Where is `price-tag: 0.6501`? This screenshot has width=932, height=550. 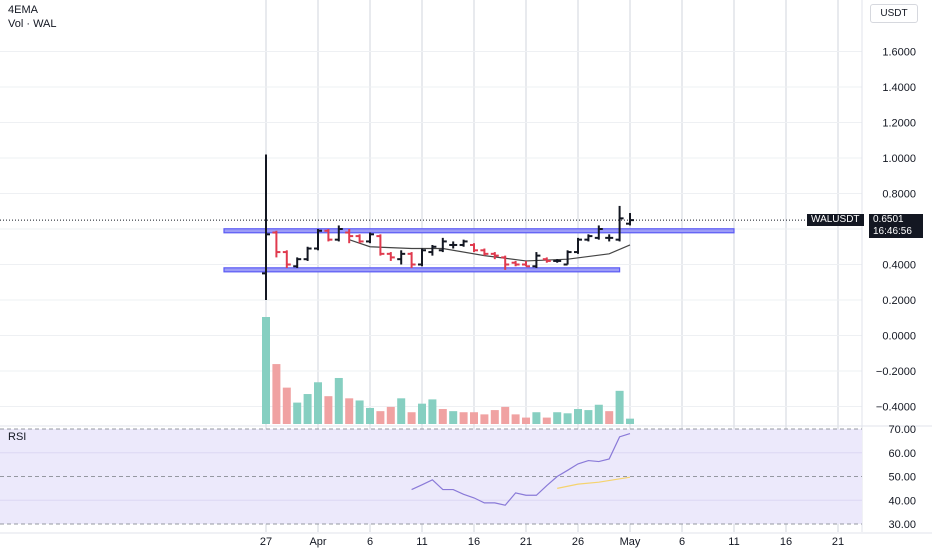
price-tag: 0.6501 is located at coordinates (896, 220).